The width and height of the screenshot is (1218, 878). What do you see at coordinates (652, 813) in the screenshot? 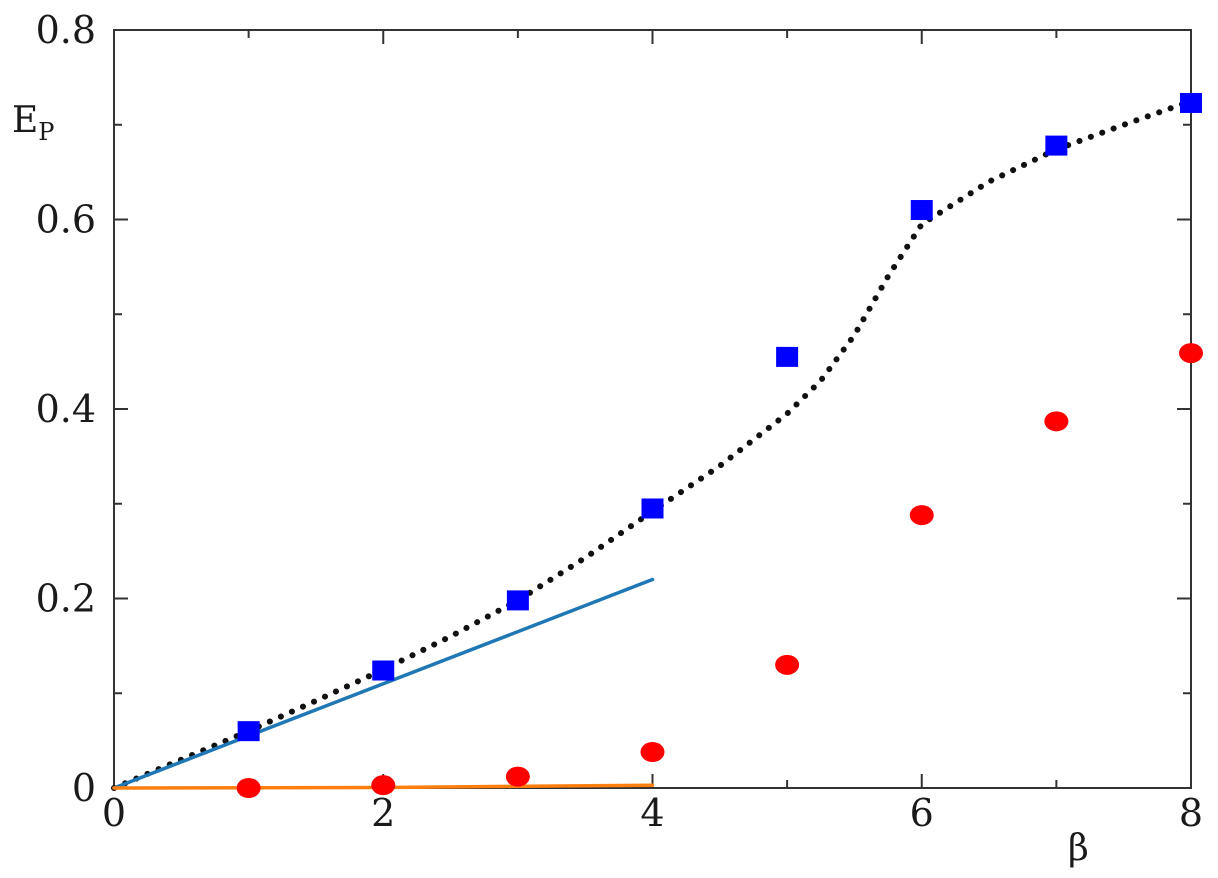
I see `x-tick-label: 4` at bounding box center [652, 813].